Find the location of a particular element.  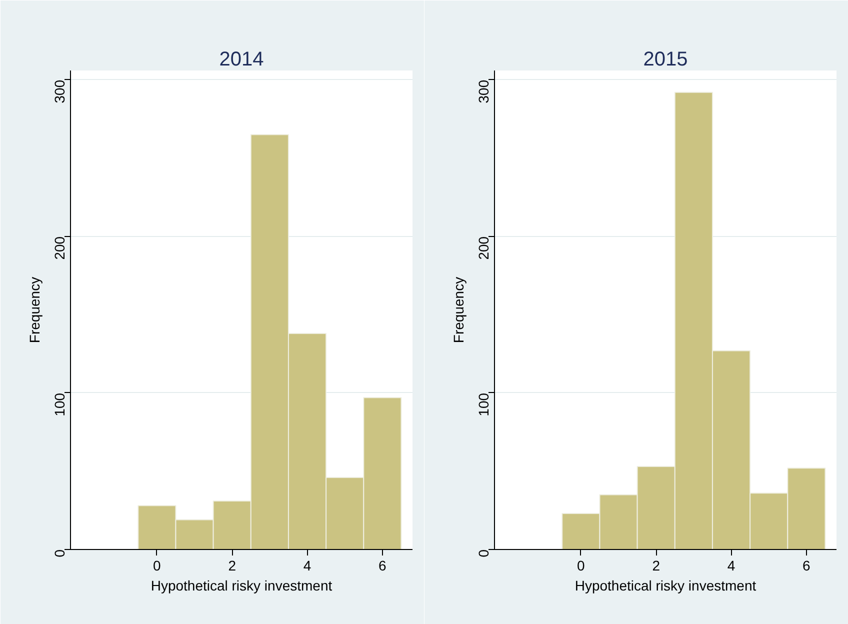

chart-title: 2015 is located at coordinates (665, 59).